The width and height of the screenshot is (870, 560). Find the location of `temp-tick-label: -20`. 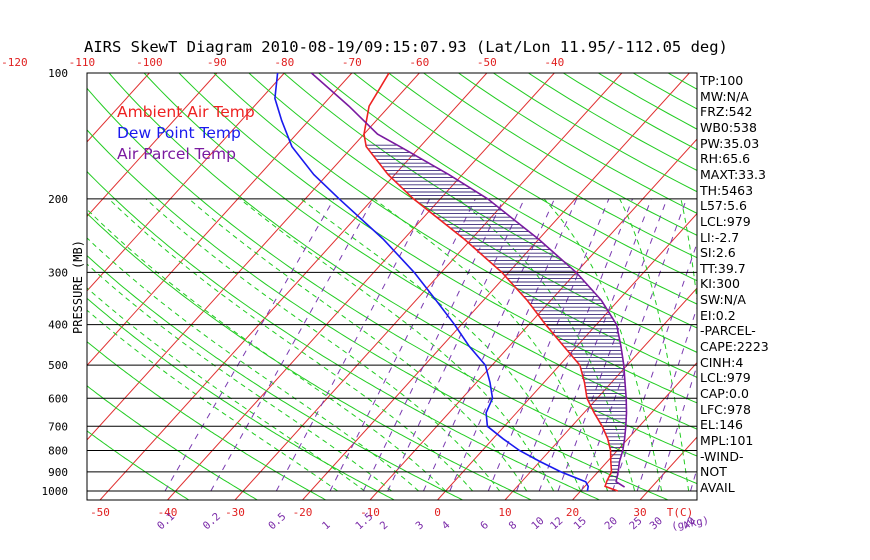

temp-tick-label: -20 is located at coordinates (303, 512).